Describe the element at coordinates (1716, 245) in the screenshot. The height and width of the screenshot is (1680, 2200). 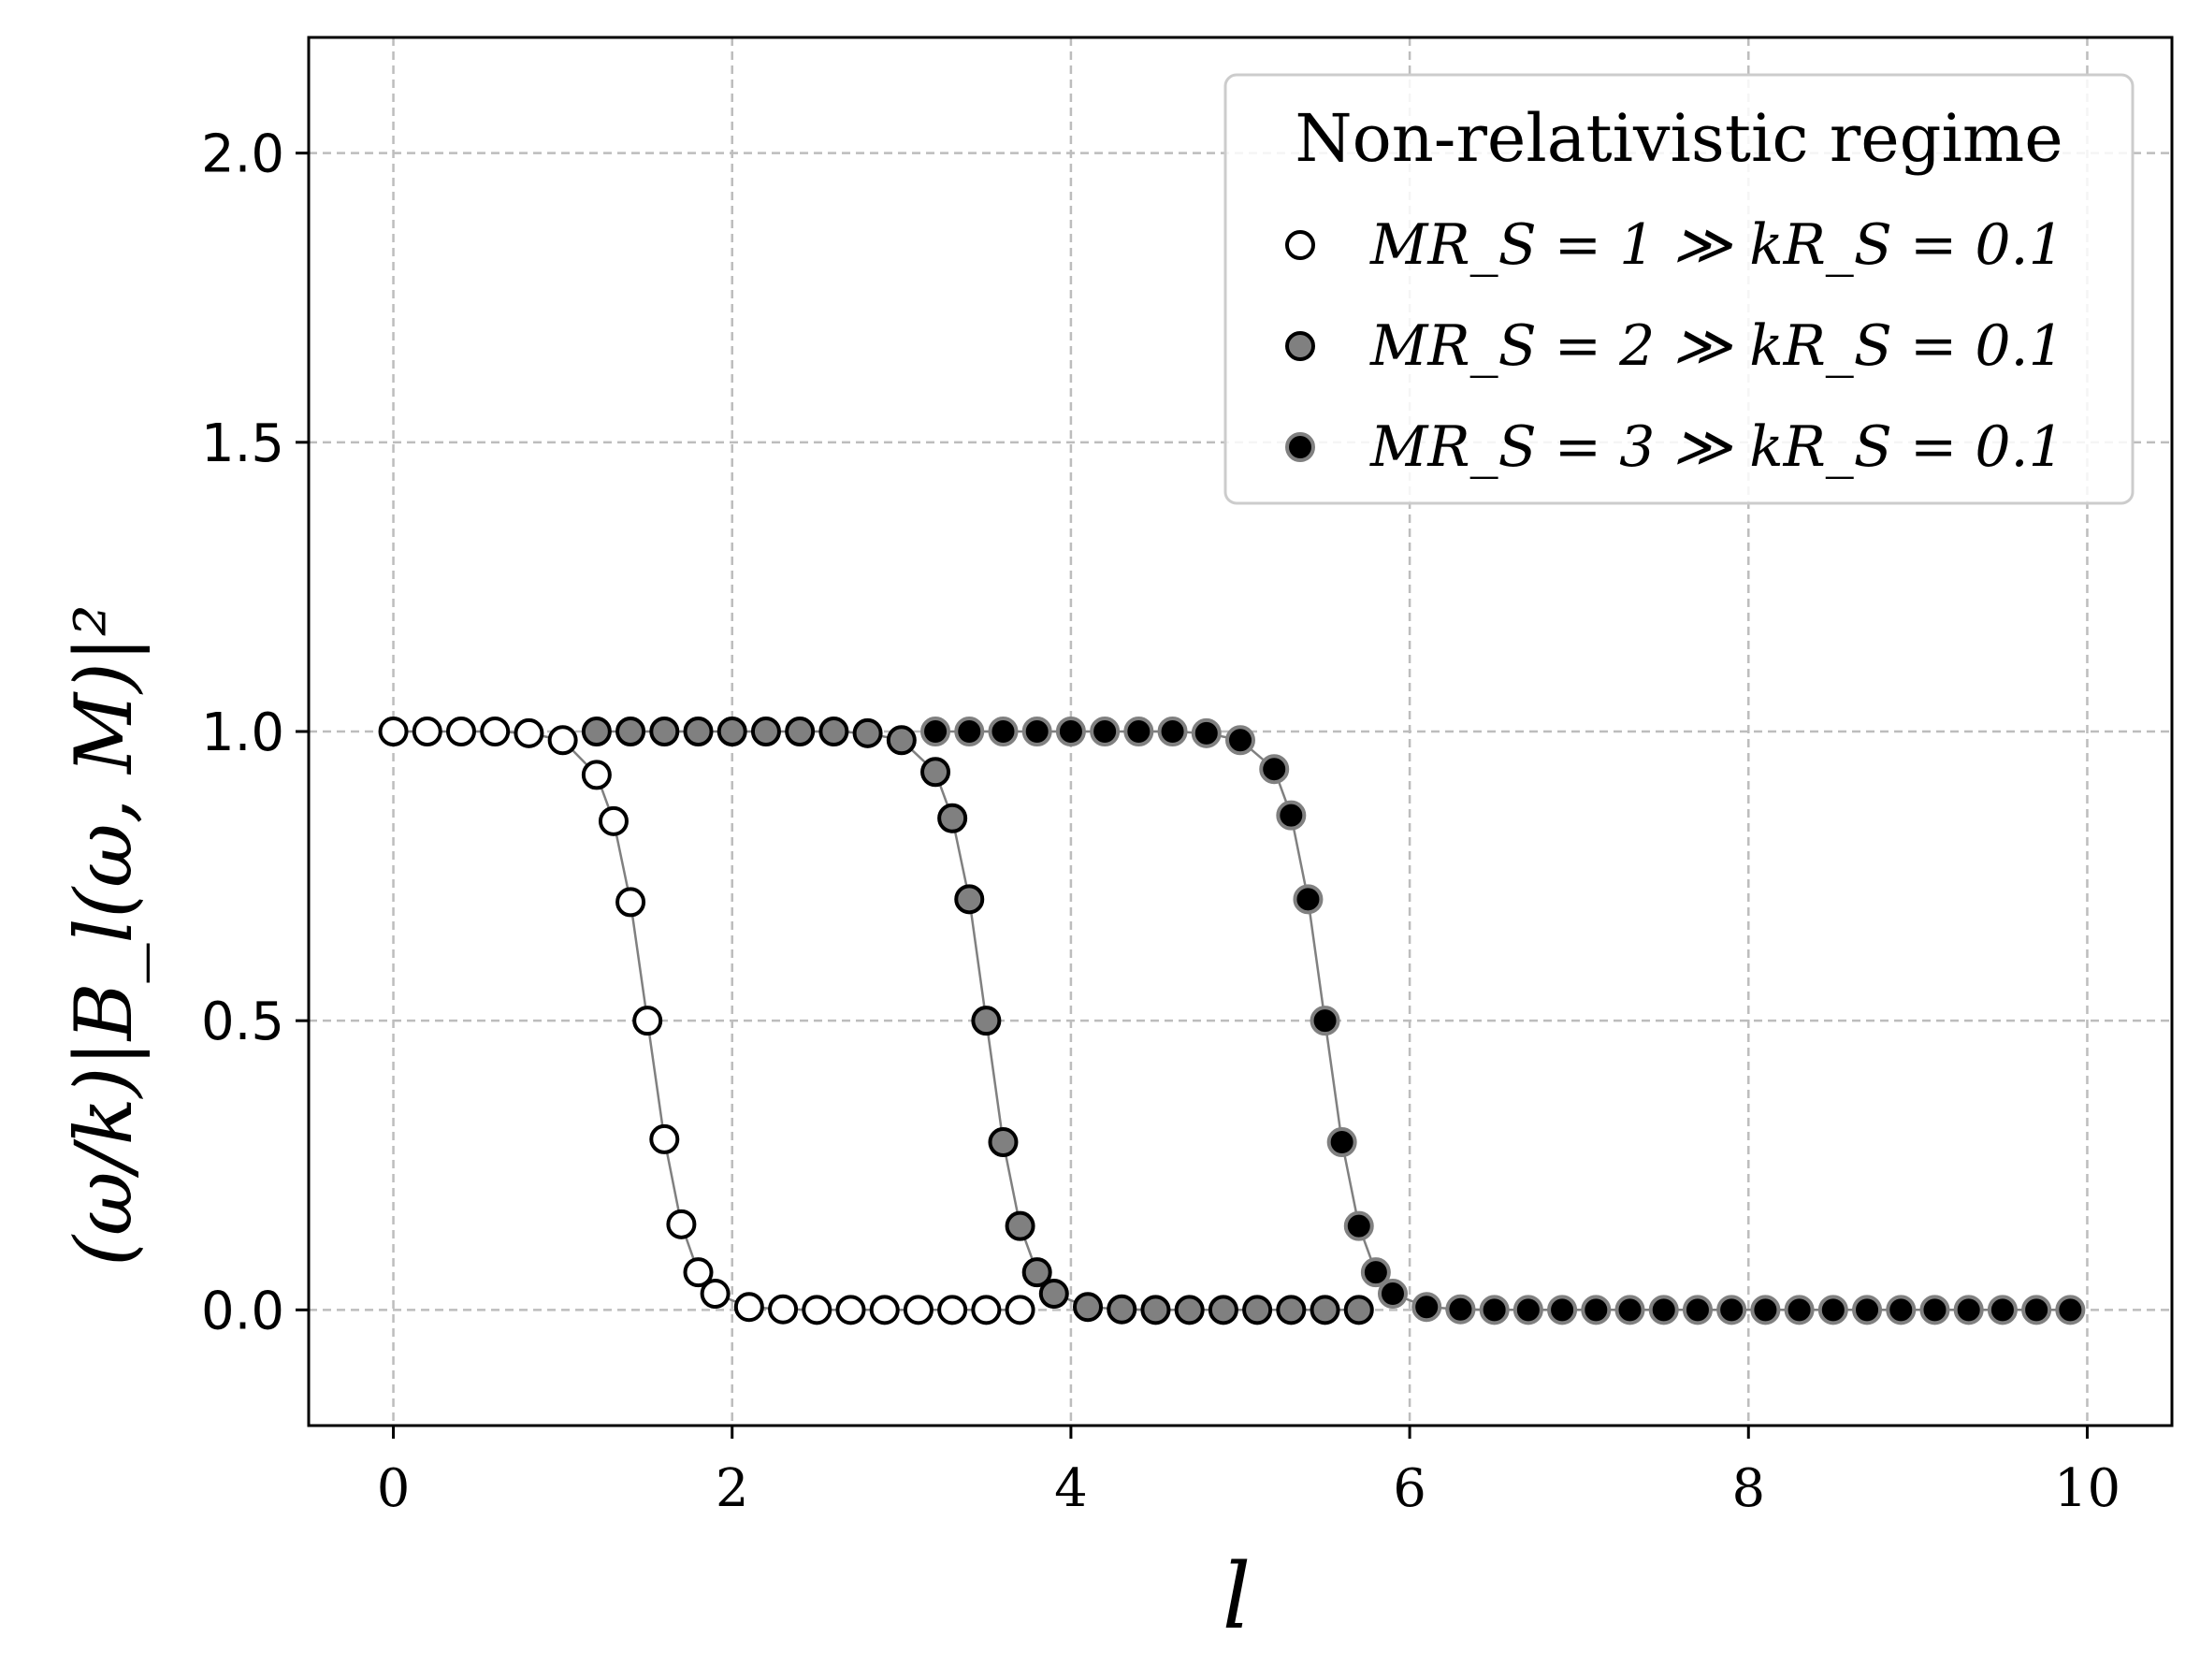
I see `legend-entry-1: MR_S = 1 ≫ kR_S = 0.1` at that location.